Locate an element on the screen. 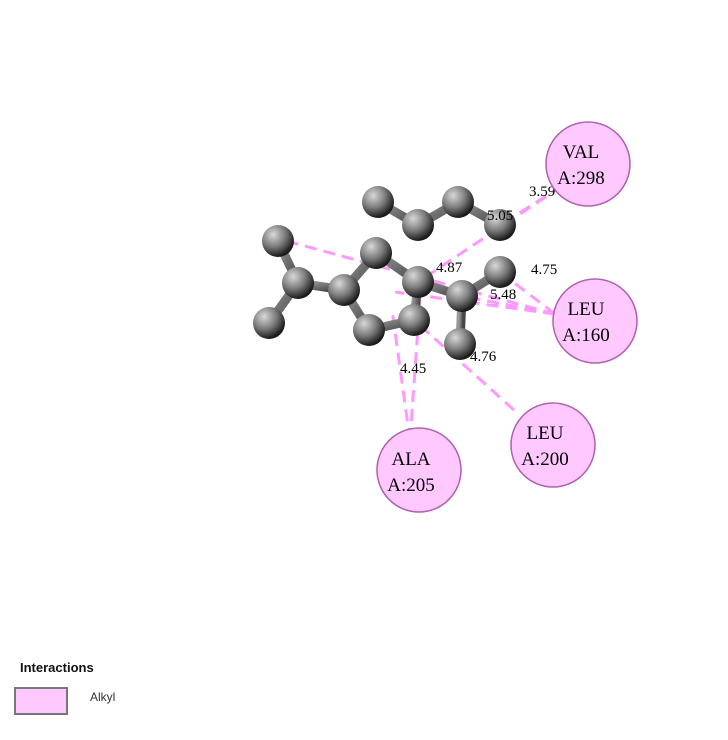 The height and width of the screenshot is (740, 728). legend-label: Alkyl is located at coordinates (103, 697).